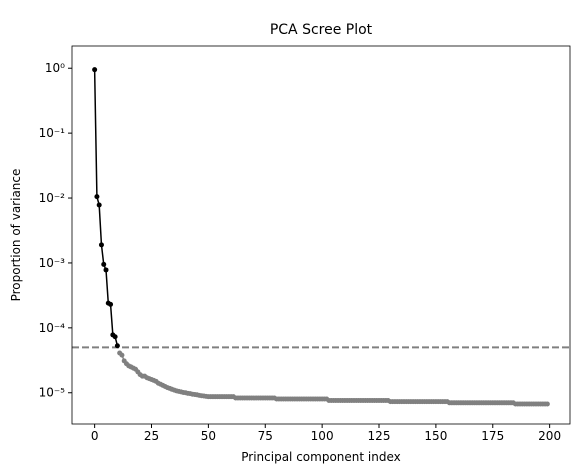  I want to click on y-tick-label: 10⁻⁵, so click(52, 393).